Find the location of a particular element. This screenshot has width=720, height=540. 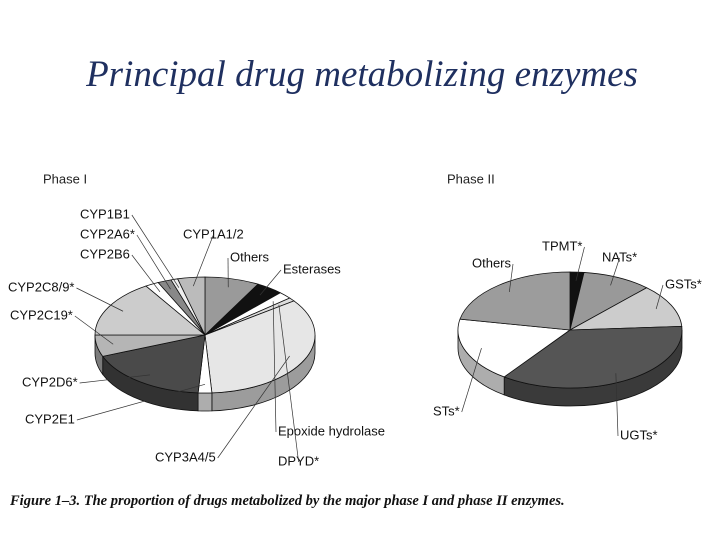

slice-label: CYP2B6 is located at coordinates (105, 253).